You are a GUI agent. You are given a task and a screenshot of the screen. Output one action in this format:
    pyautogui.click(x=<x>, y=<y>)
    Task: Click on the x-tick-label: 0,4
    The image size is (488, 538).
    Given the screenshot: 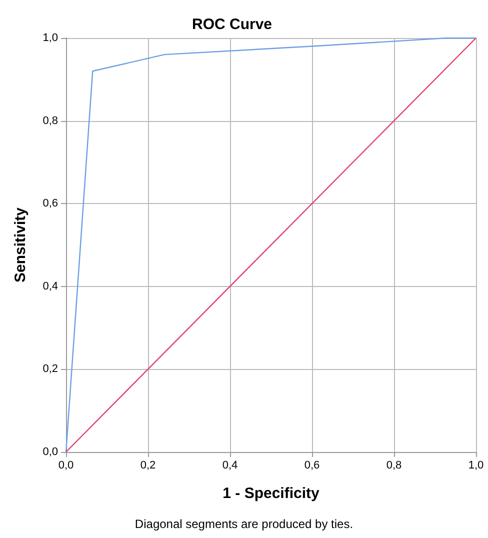 What is the action you would take?
    pyautogui.click(x=230, y=466)
    